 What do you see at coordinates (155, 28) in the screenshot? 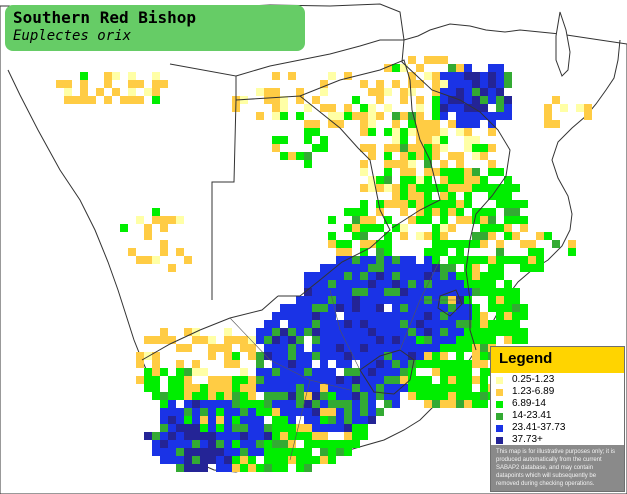
I see `title-box: Southern Red Bishop Euplectes orix` at bounding box center [155, 28].